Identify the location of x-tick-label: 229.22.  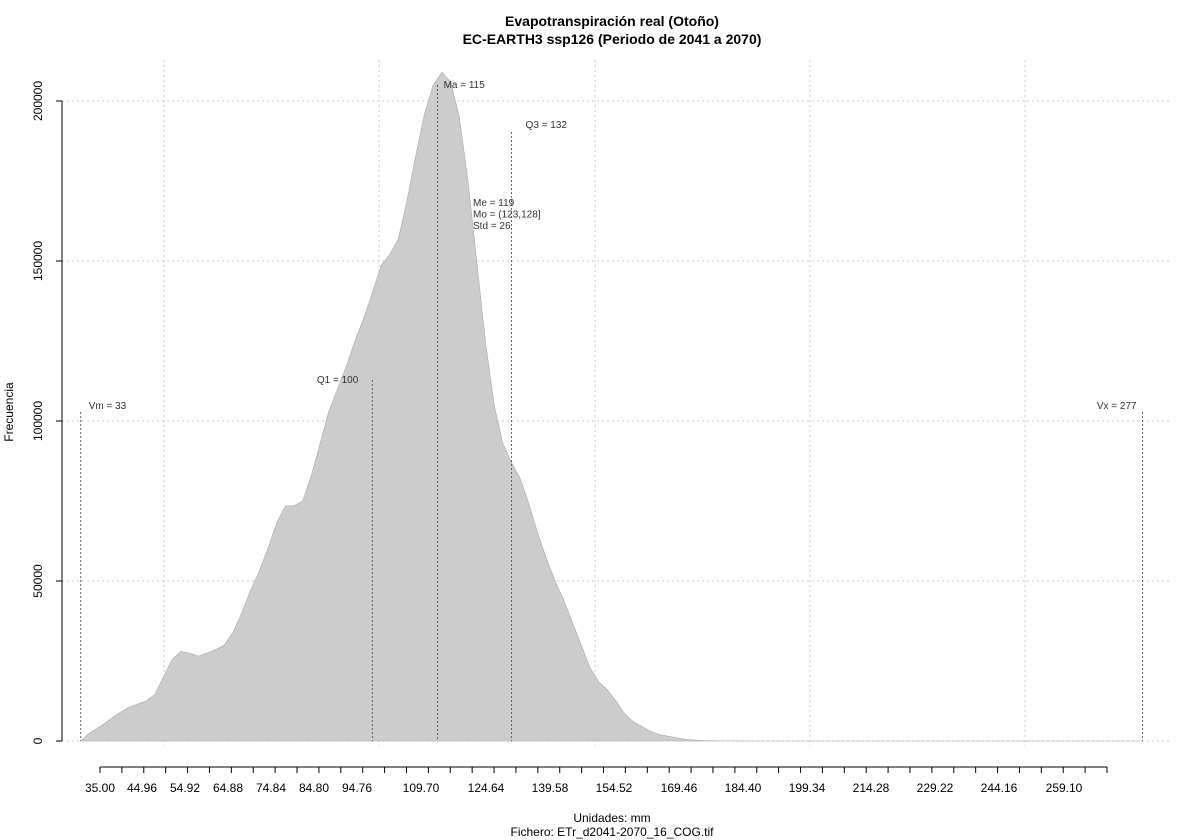
(935, 788).